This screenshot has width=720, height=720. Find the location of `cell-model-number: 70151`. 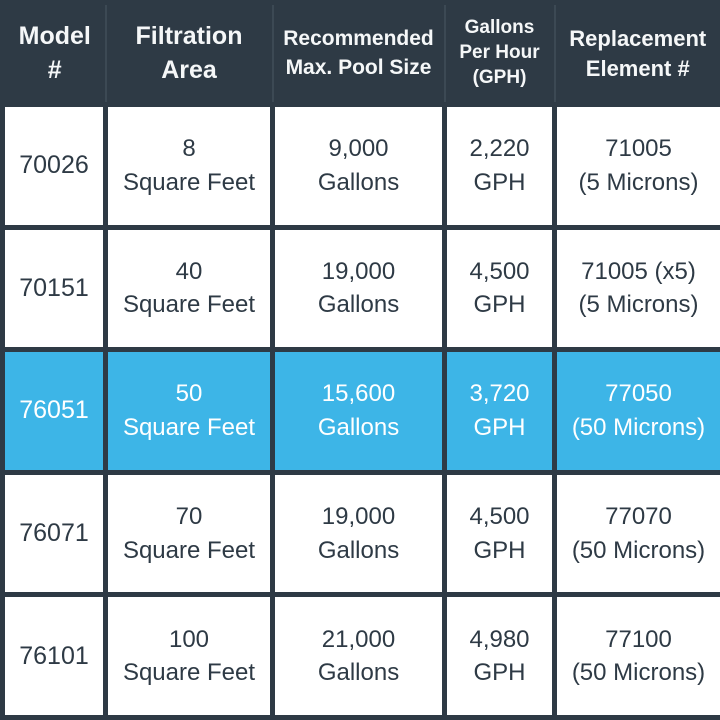

cell-model-number: 70151 is located at coordinates (54, 288).